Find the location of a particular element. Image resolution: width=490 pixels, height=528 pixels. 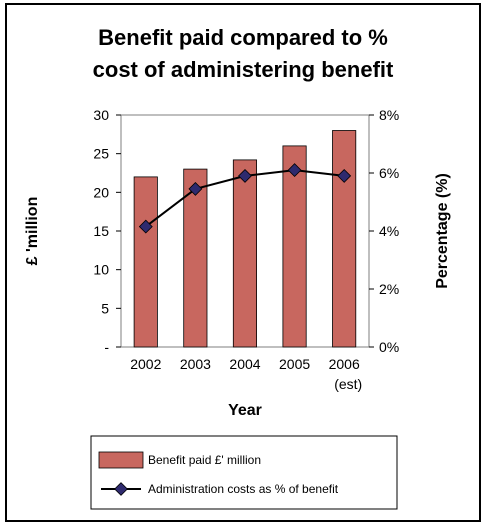

right-tick-label: 8% is located at coordinates (389, 115).